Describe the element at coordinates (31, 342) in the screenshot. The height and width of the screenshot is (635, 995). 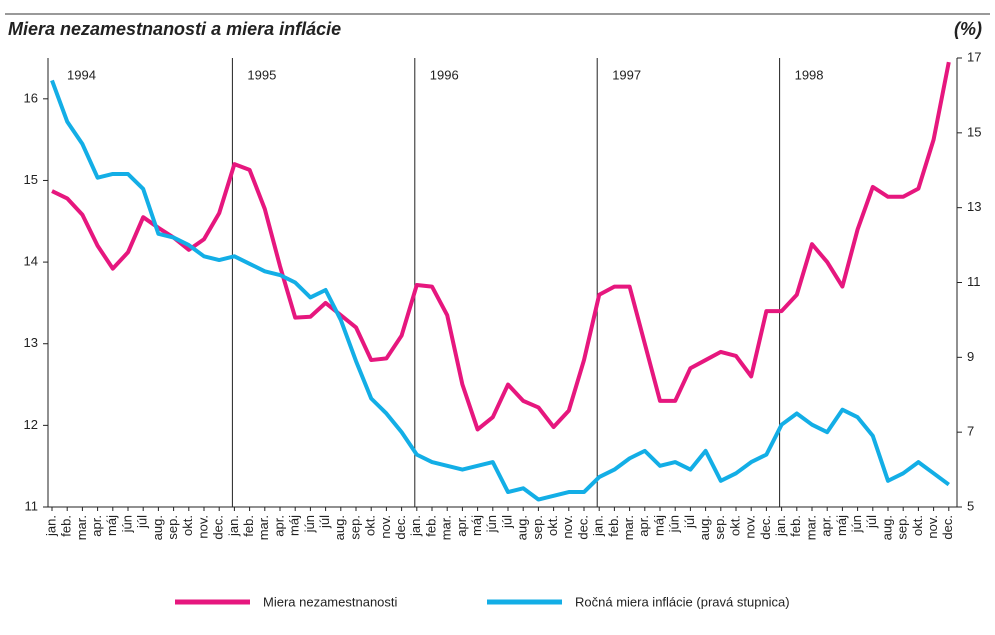
I see `y-tick-label: 13` at that location.